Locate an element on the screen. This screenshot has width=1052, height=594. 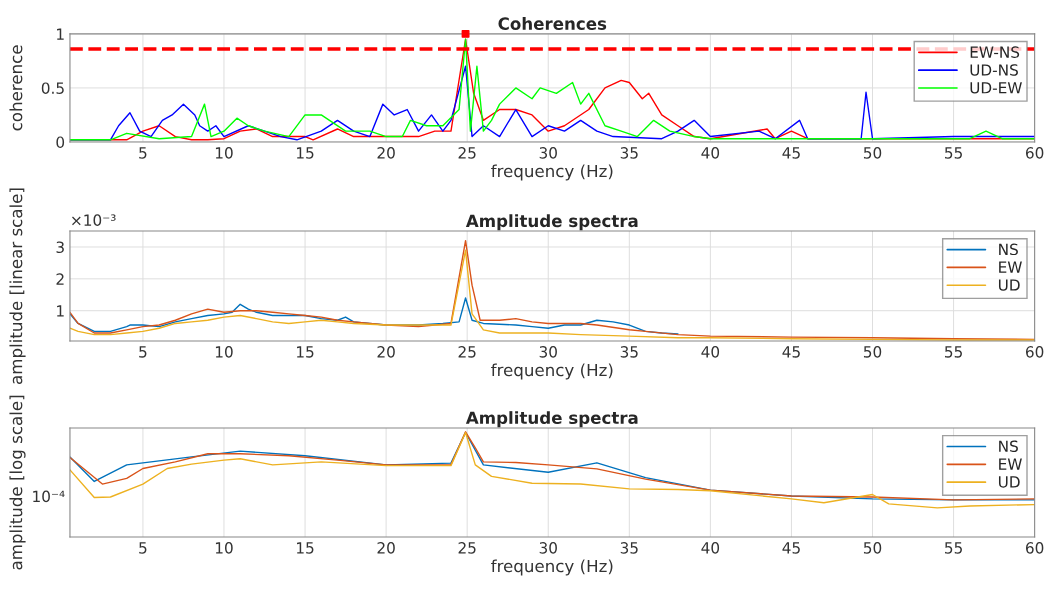
y-axis-title: amplitude [log scale] is located at coordinates (17, 482).